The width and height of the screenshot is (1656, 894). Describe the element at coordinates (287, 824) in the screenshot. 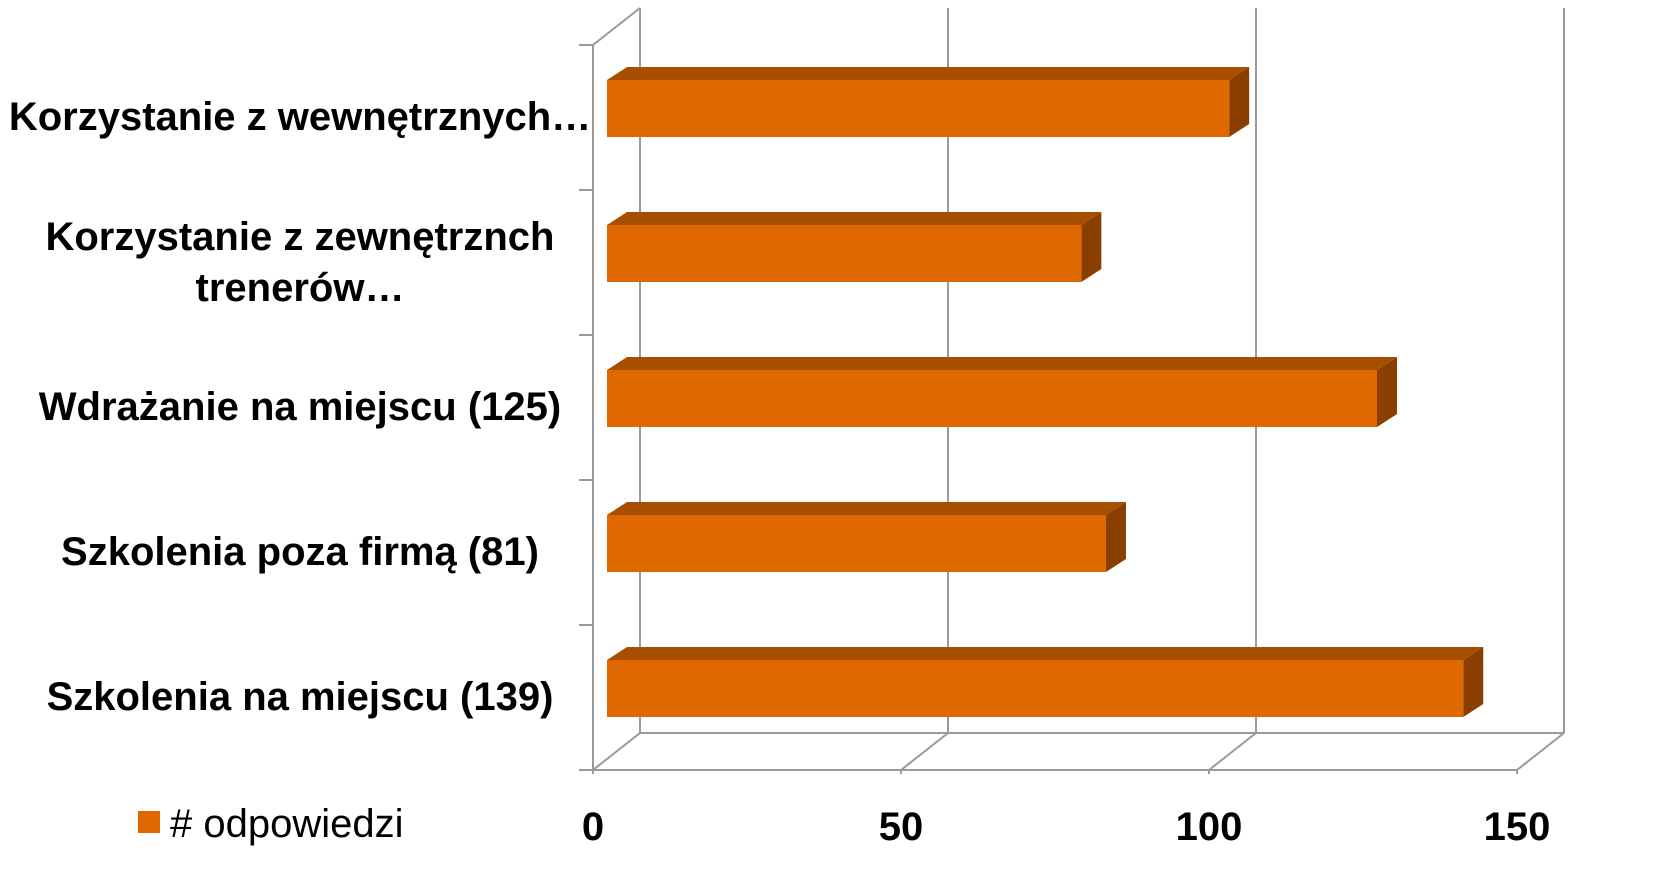

I see `legend-label: # odpowiedzi` at that location.